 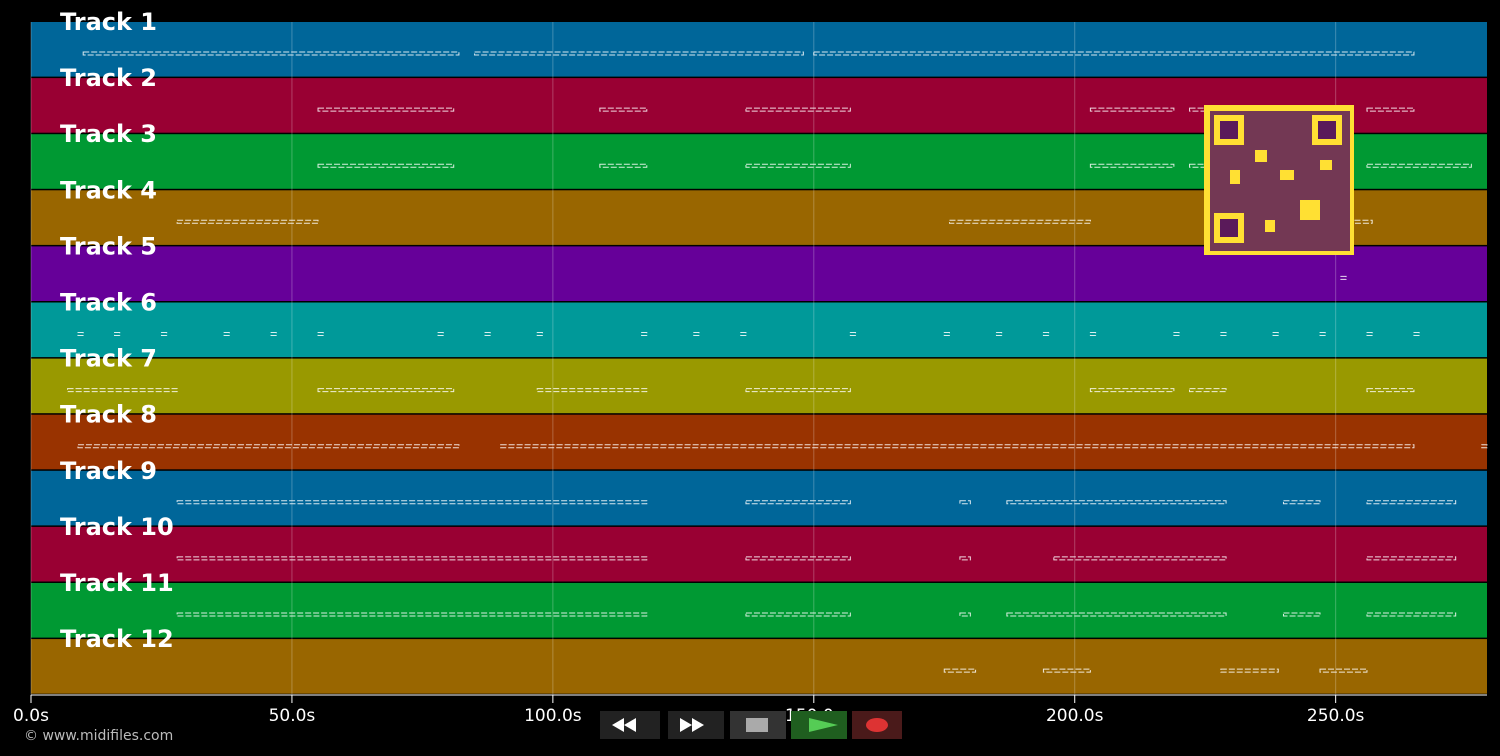 What do you see at coordinates (108, 415) in the screenshot?
I see `track-label: Track 8` at bounding box center [108, 415].